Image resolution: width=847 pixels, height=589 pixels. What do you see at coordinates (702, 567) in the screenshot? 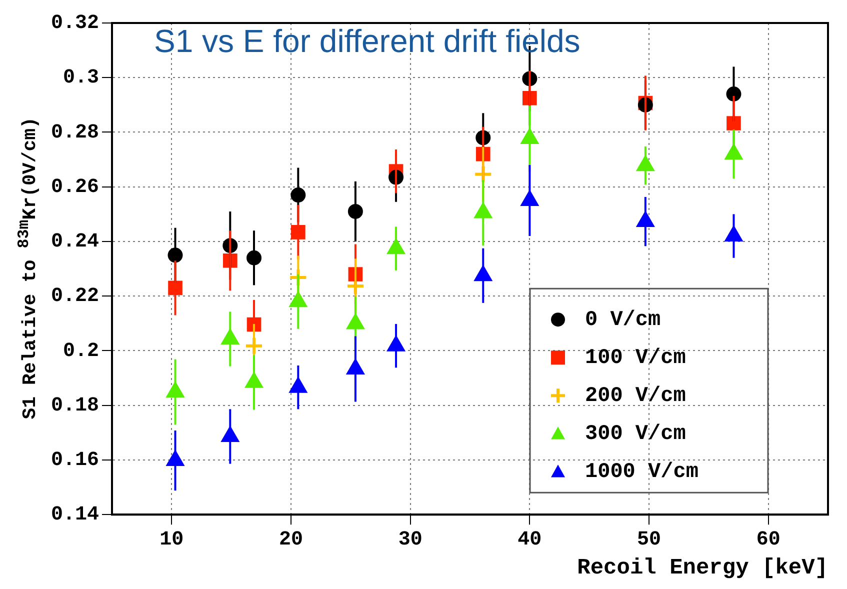
I see `x-axis-title: Recoil Energy [keV]` at bounding box center [702, 567].